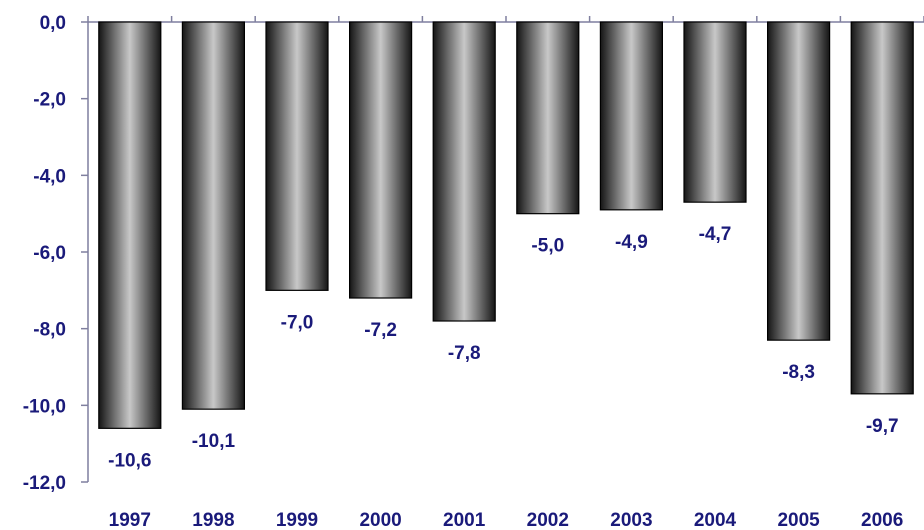 This screenshot has height=530, width=924. Describe the element at coordinates (297, 322) in the screenshot. I see `data-label-1999: -7,0` at that location.